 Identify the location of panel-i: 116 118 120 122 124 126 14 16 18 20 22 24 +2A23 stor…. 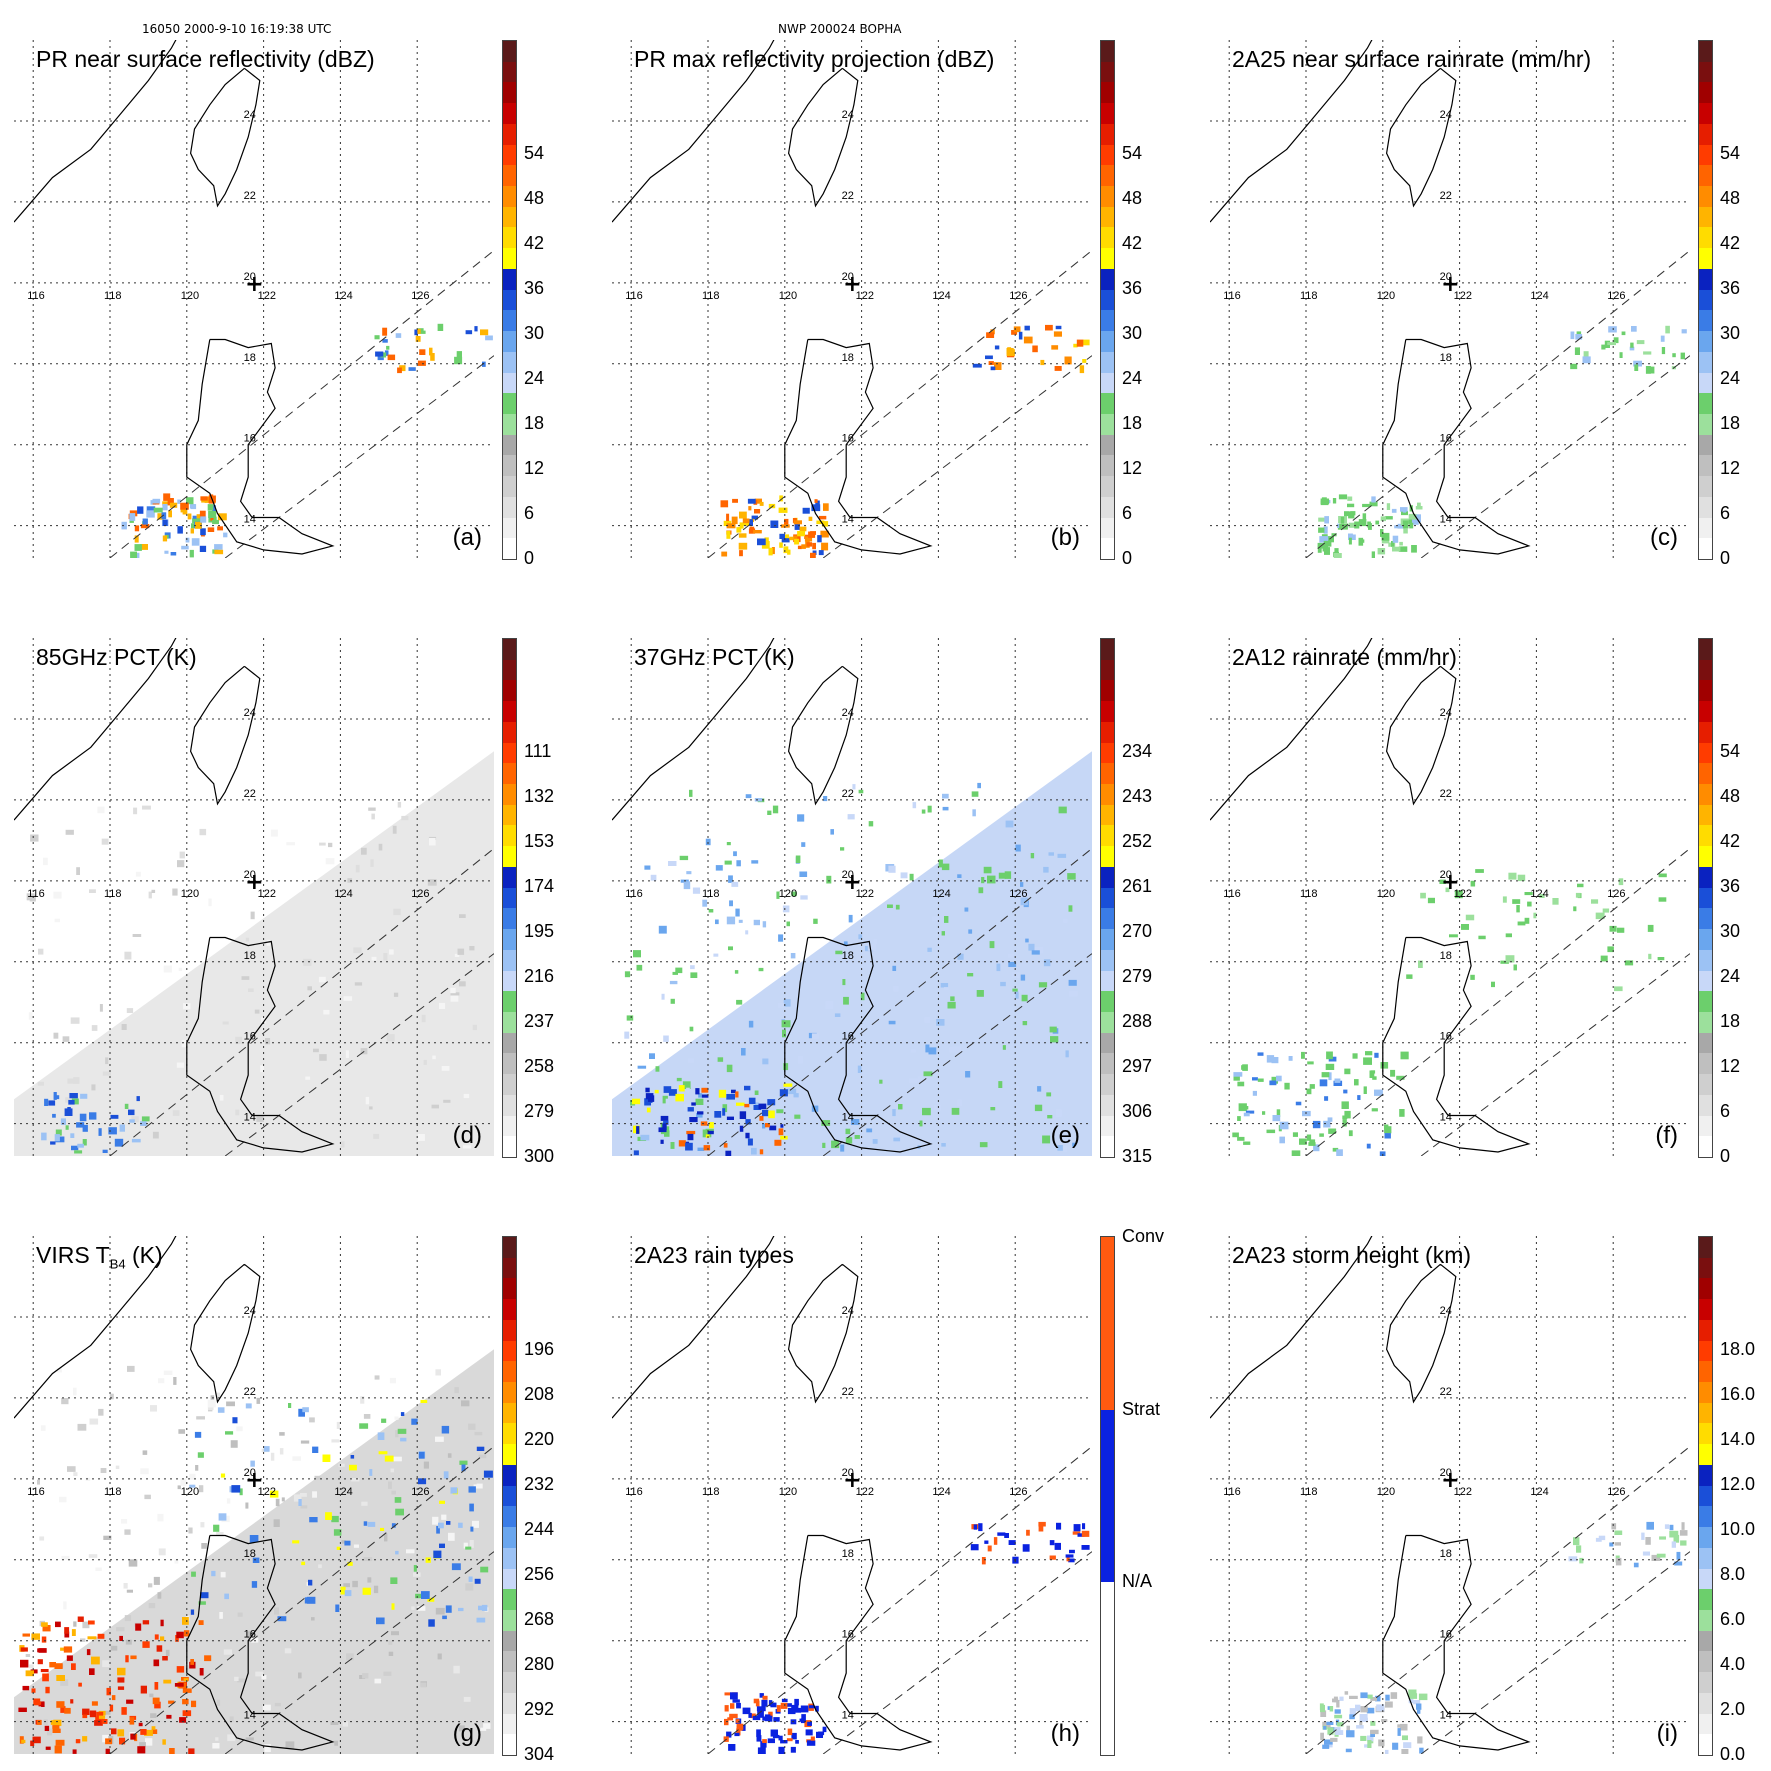
(1450, 1495).